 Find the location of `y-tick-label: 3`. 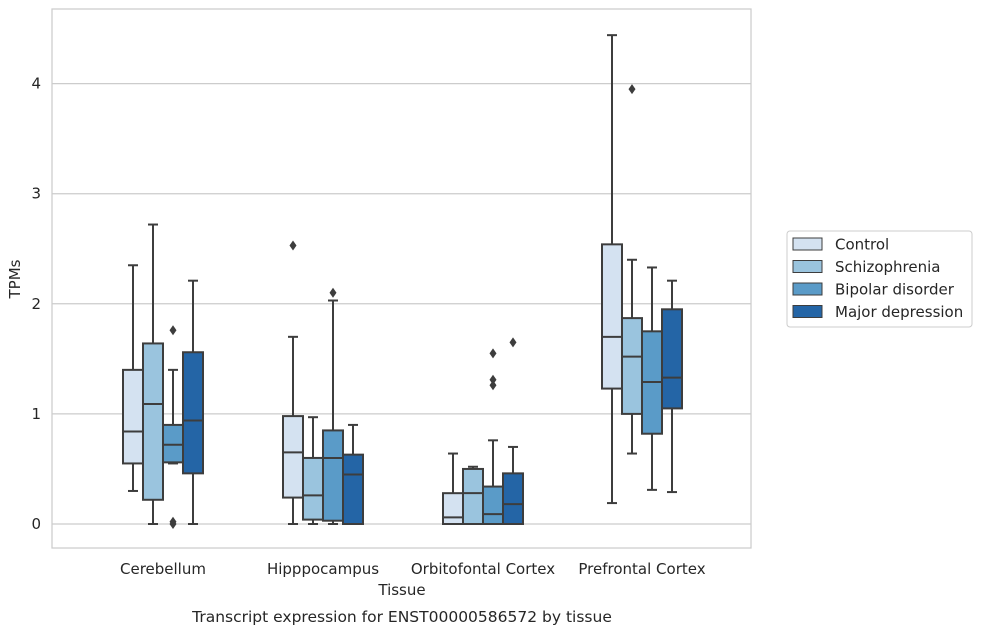

y-tick-label: 3 is located at coordinates (36, 194).